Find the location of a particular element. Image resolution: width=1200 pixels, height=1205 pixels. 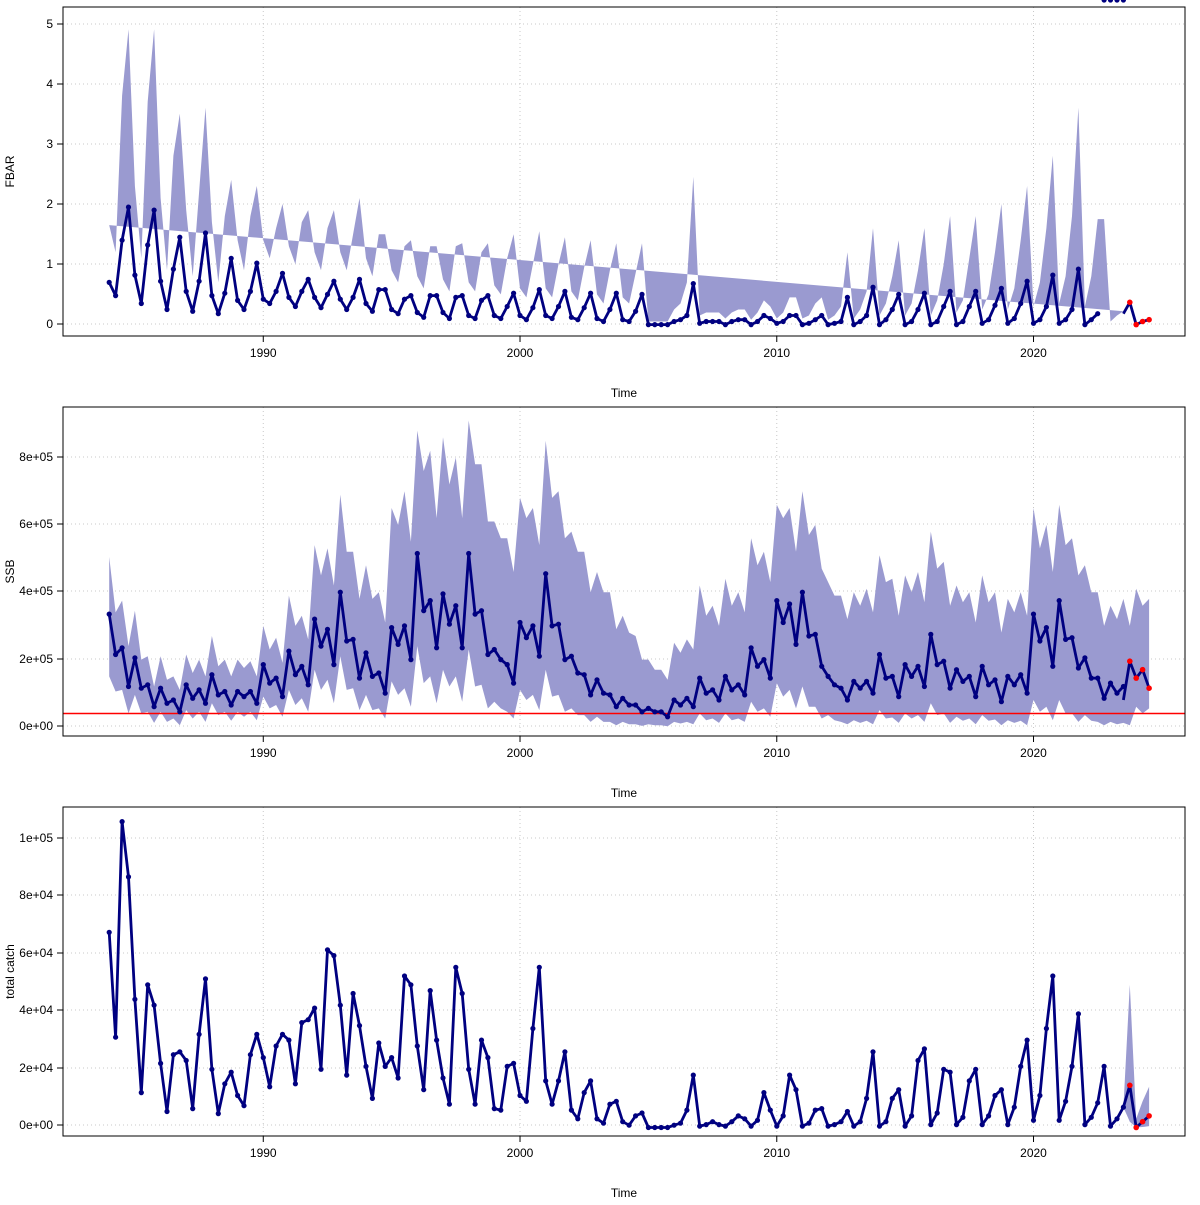

y-tick-label: 5 is located at coordinates (49, 24).